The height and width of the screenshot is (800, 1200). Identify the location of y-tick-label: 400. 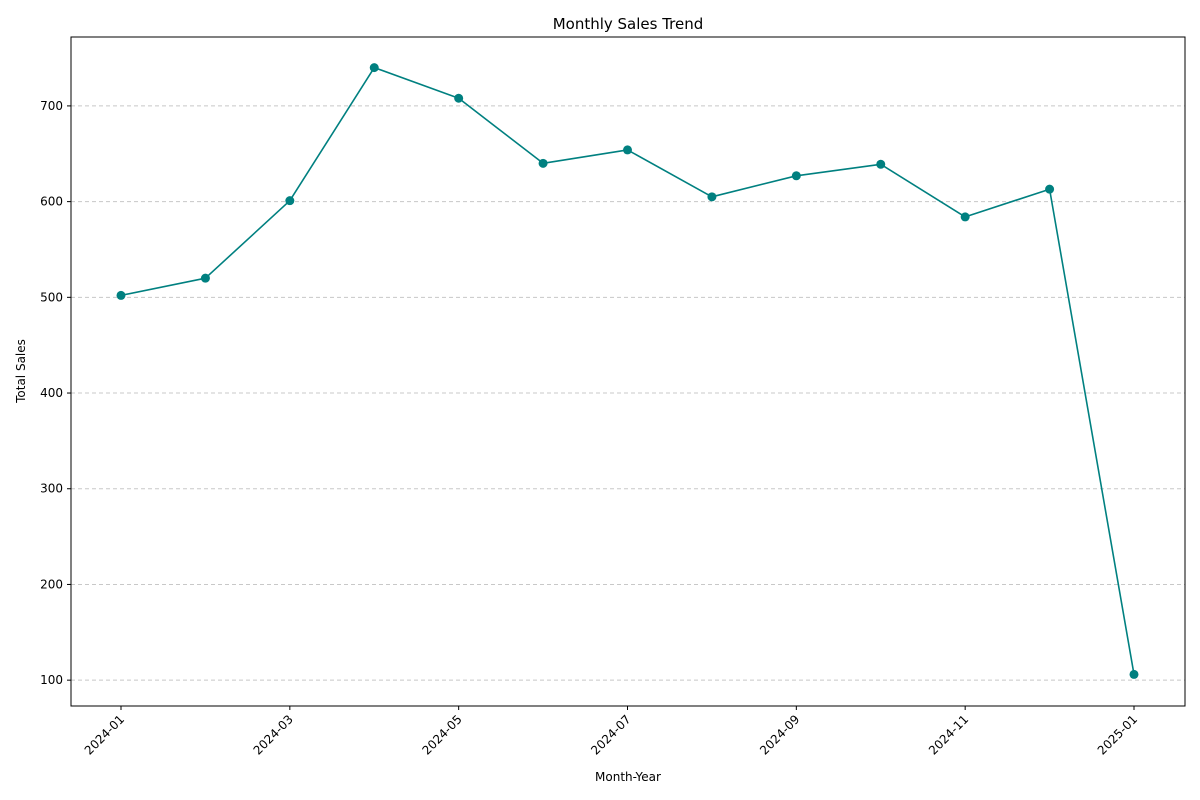
(51, 393).